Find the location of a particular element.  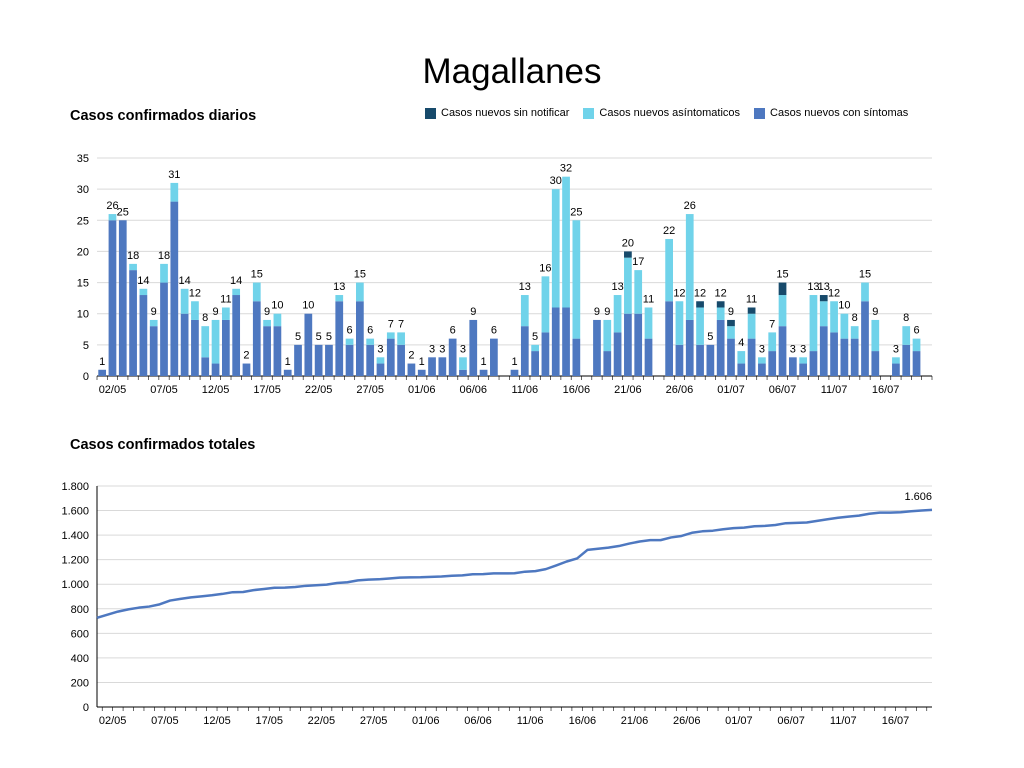

x-tick-label: 17/05 is located at coordinates (267, 390).